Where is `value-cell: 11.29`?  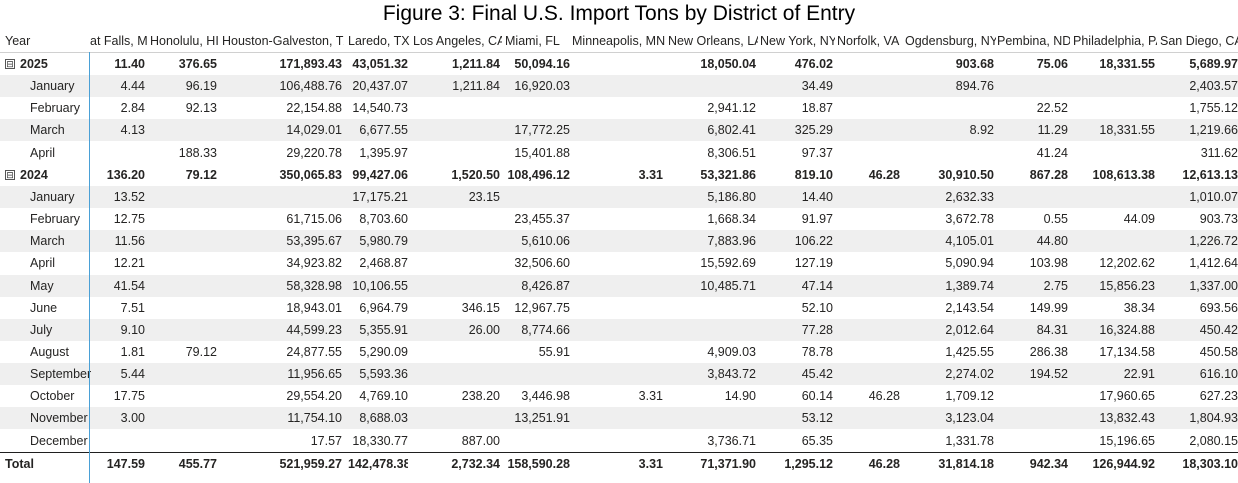 value-cell: 11.29 is located at coordinates (1052, 130).